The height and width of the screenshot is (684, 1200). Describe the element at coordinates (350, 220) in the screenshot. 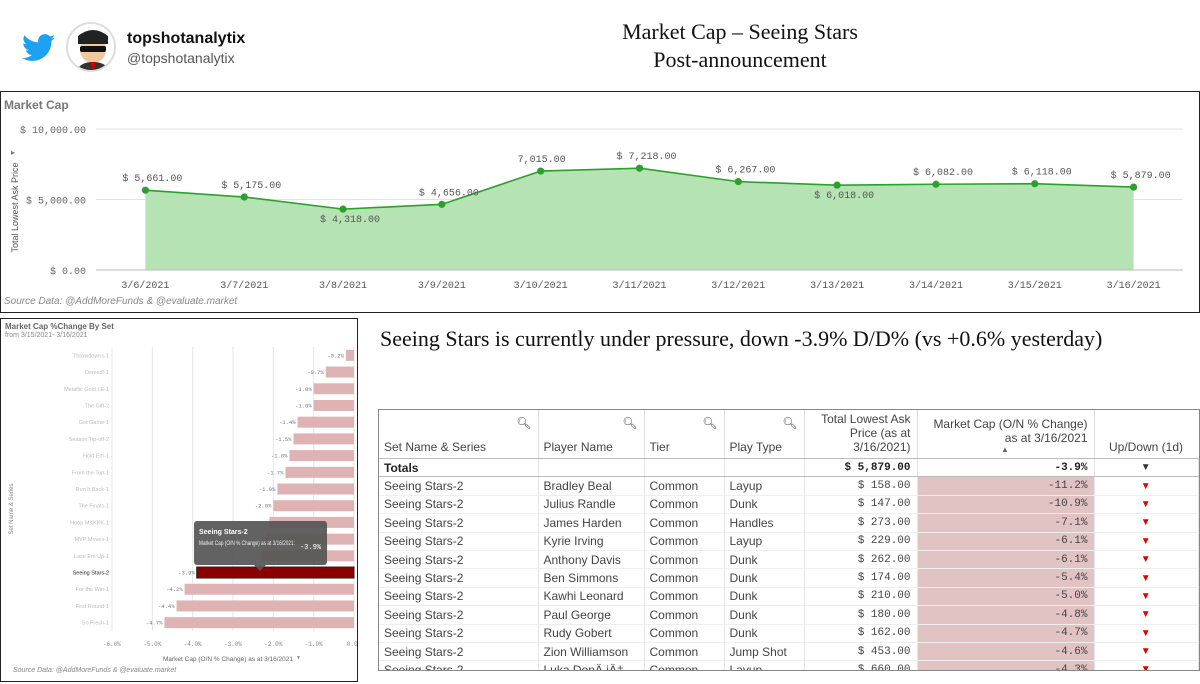

I see `data-label: $ 4,318.00` at that location.